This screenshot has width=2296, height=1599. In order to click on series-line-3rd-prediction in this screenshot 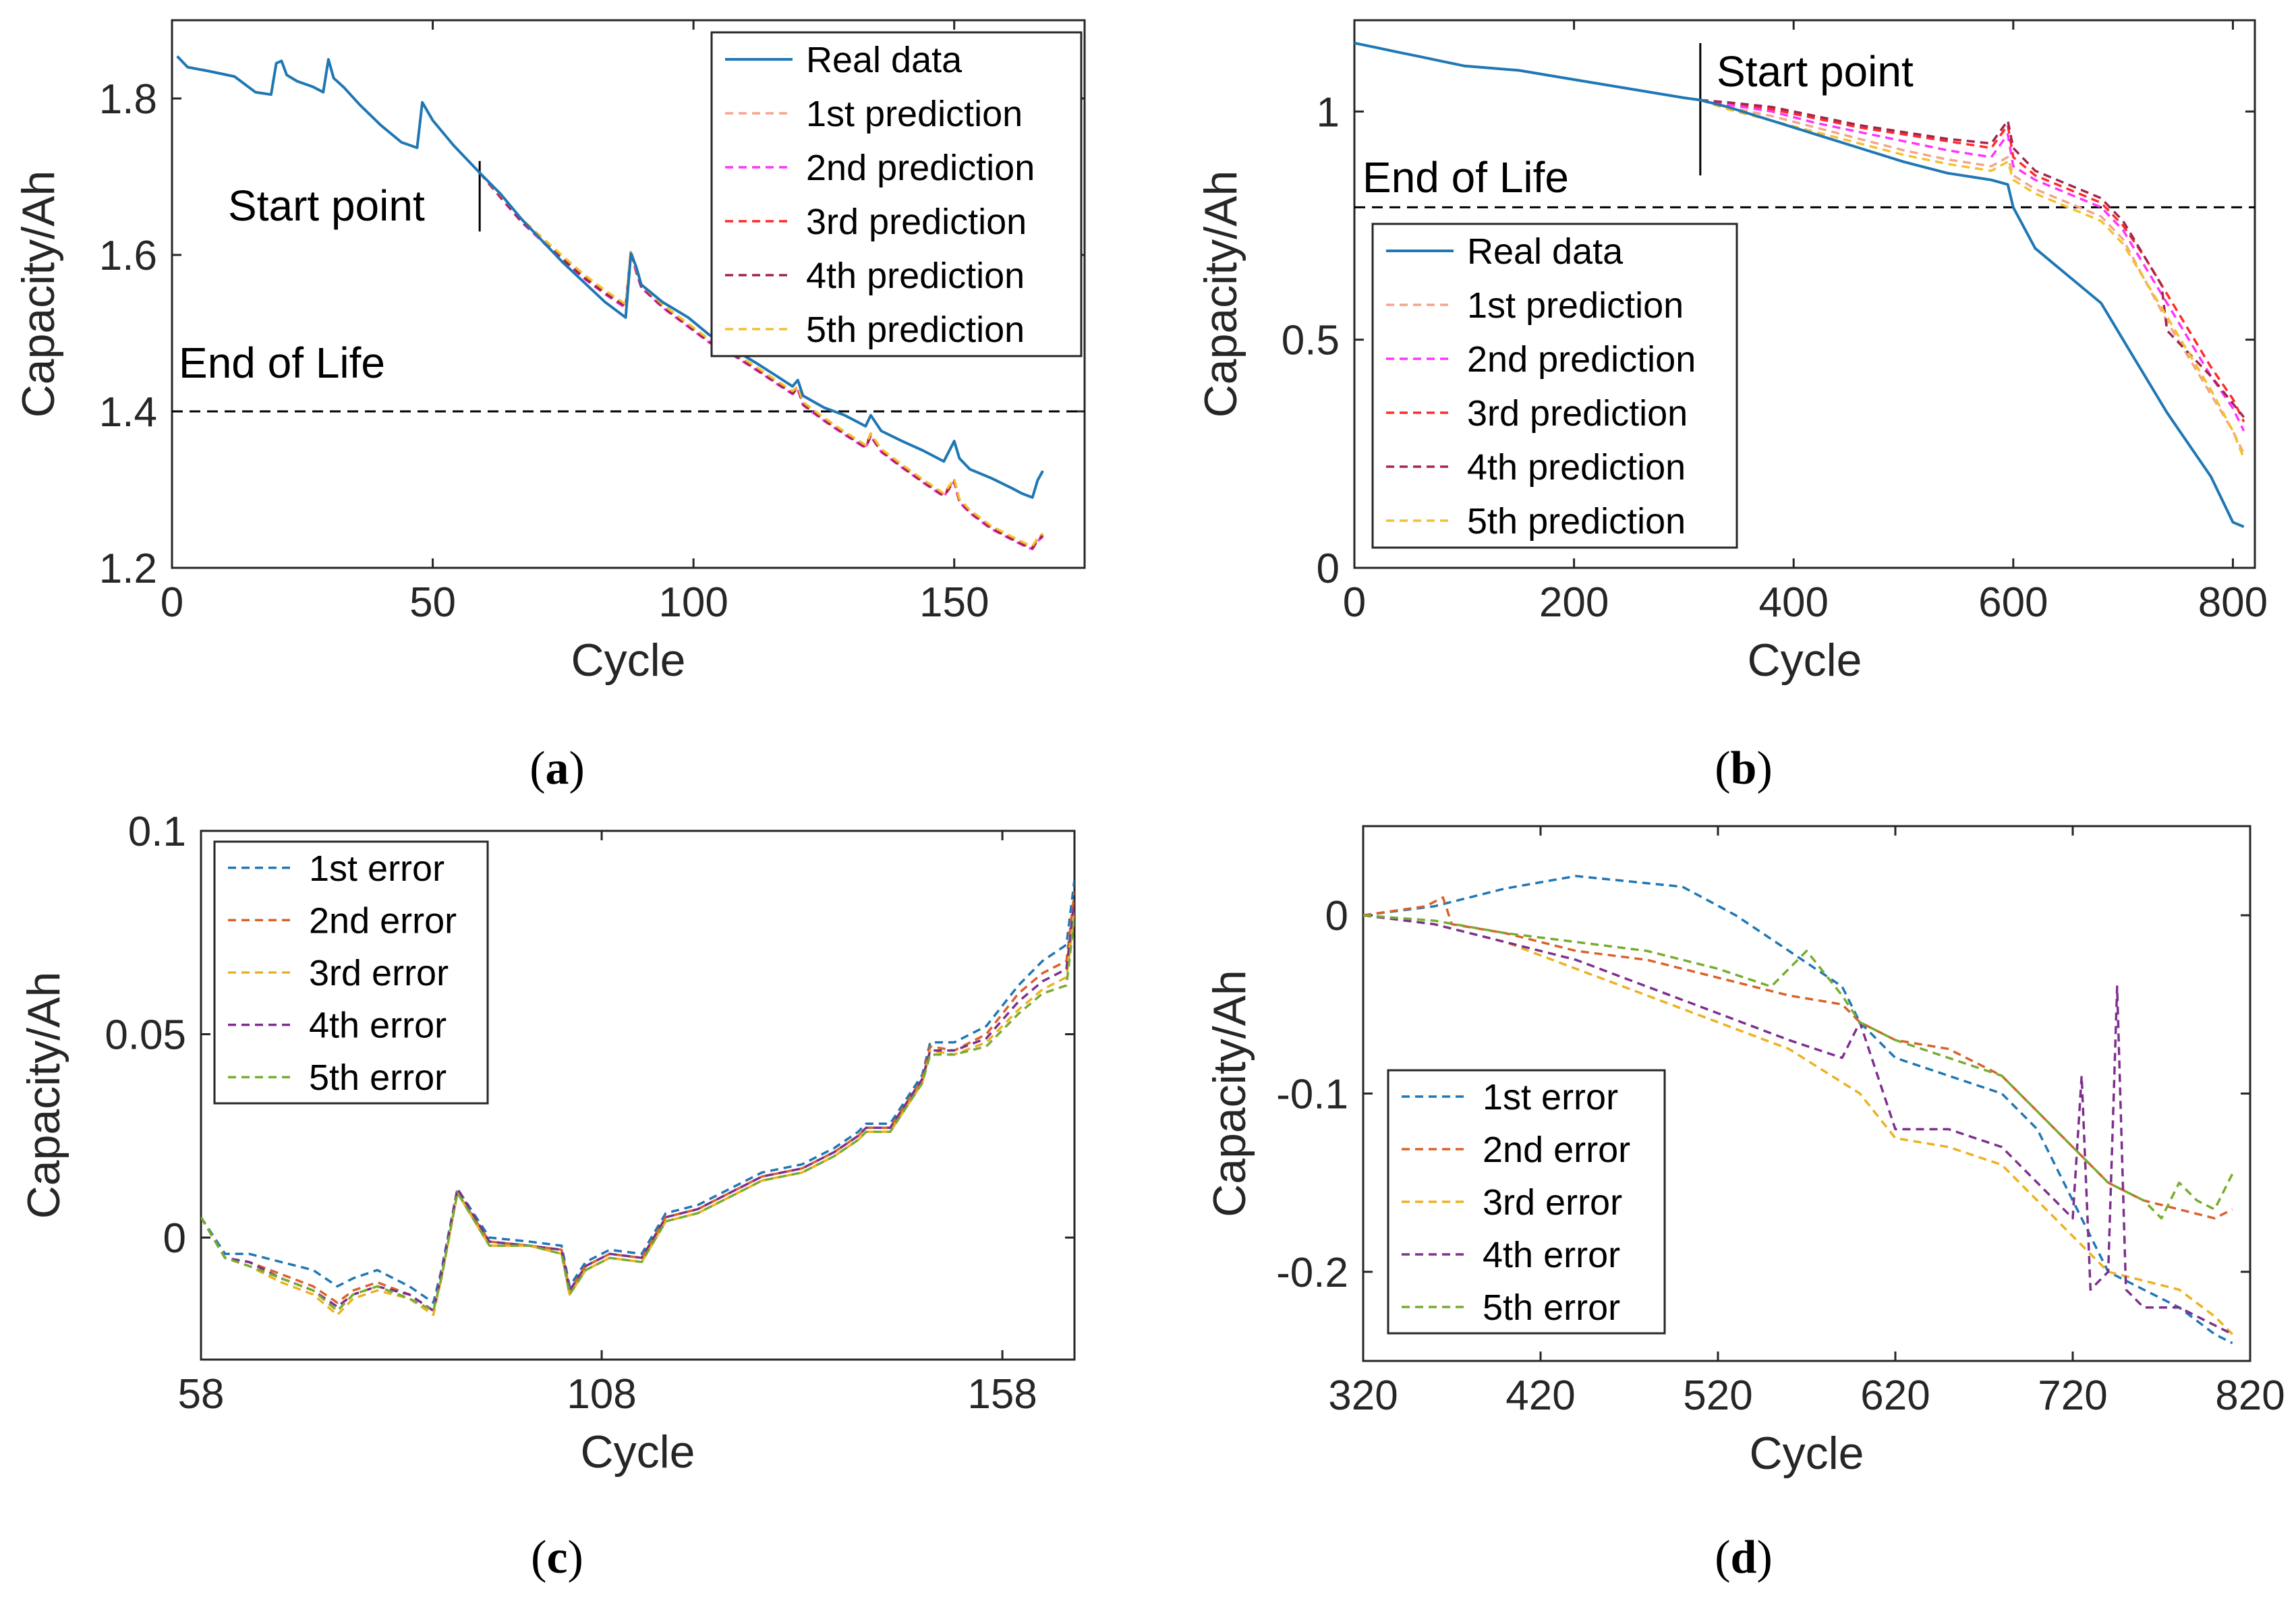, I will do `click(1972, 260)`.